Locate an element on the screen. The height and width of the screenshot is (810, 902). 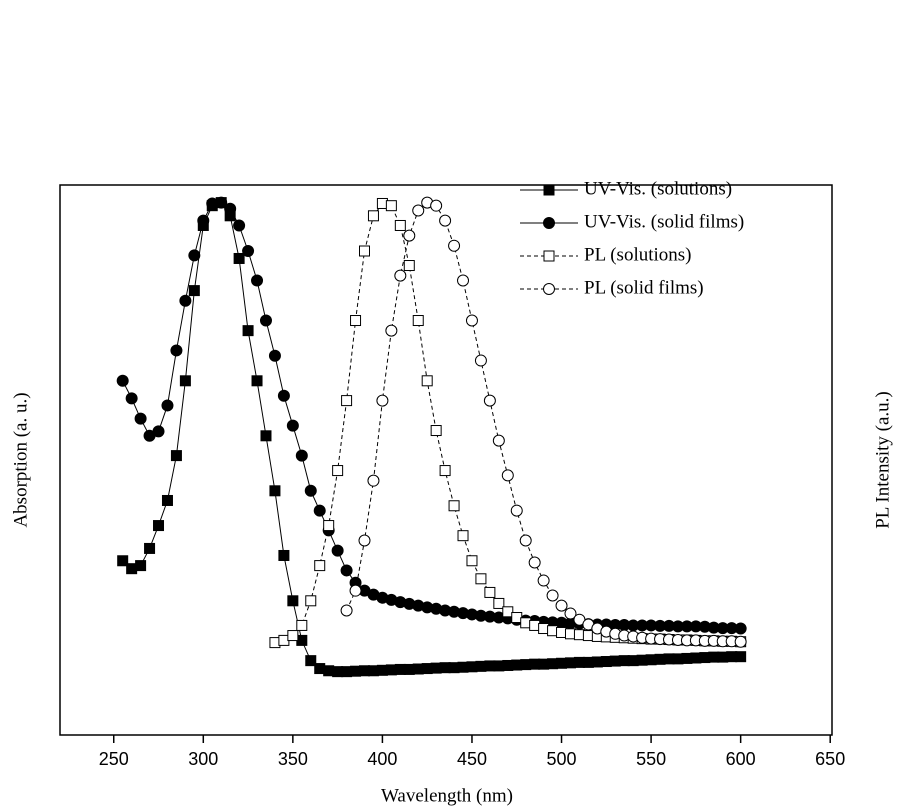
x-tick-label: 300 is located at coordinates (203, 759).